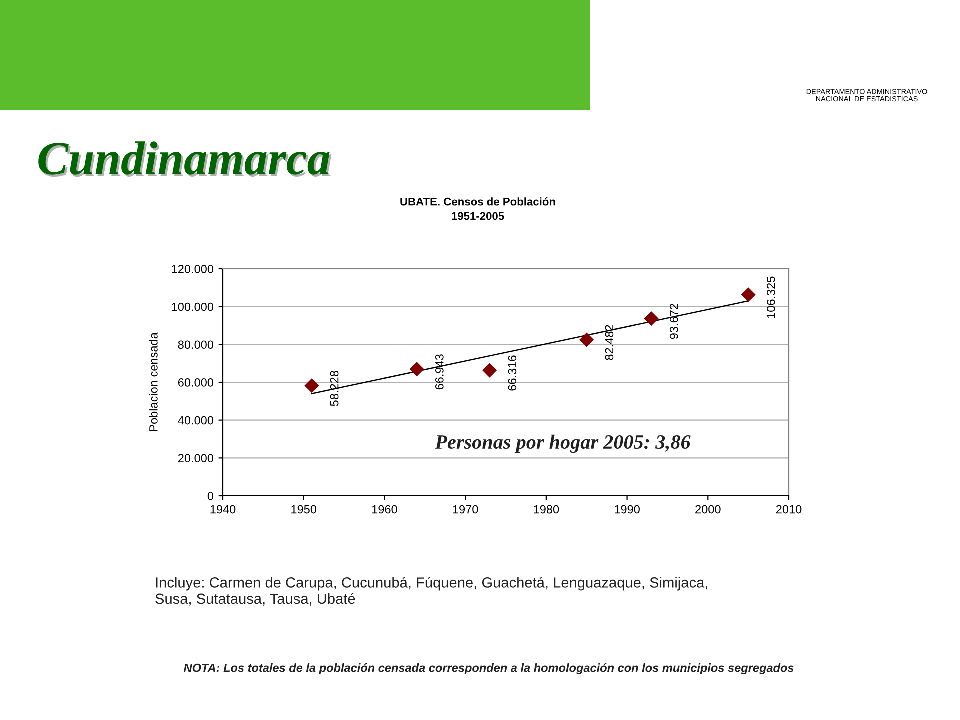 The height and width of the screenshot is (720, 960). I want to click on text: NOTA: Los totales de la población censada corresponden a la homologación con los municipios segregados, so click(489, 669).